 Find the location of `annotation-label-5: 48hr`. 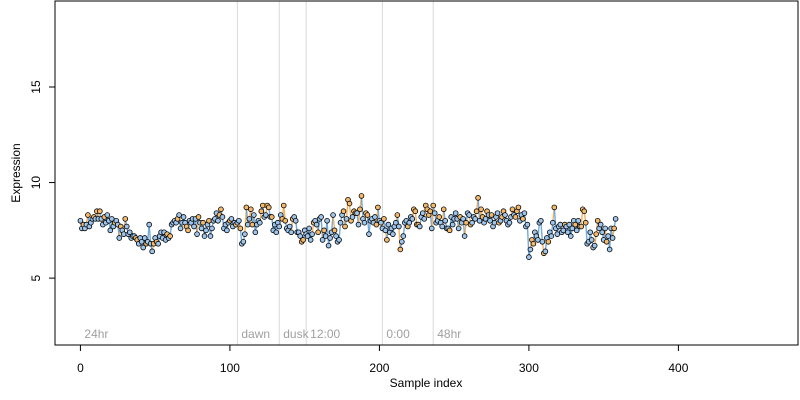

annotation-label-5: 48hr is located at coordinates (449, 334).